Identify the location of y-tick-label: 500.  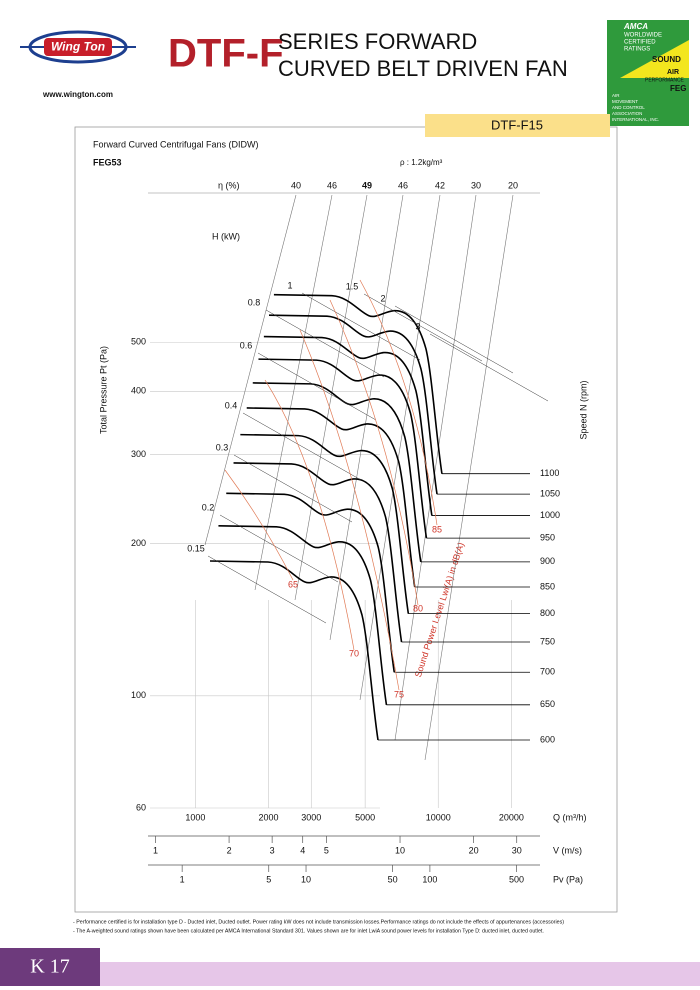
(138, 342).